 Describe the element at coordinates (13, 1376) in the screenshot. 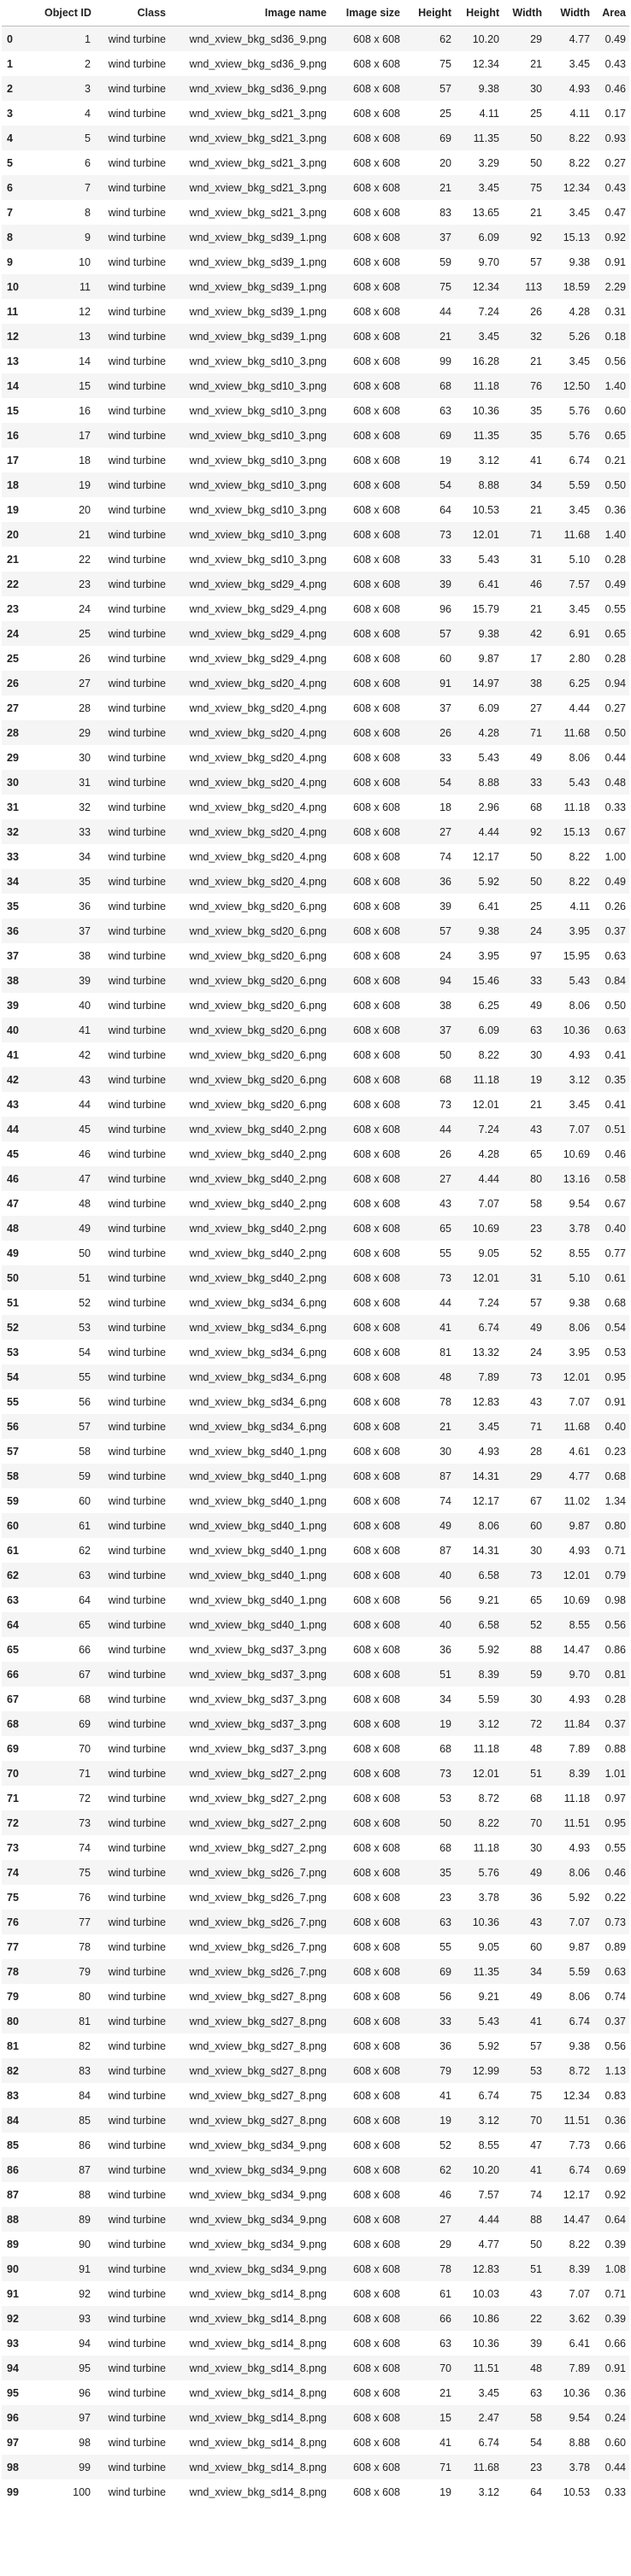

I see `cell-index: 54` at that location.